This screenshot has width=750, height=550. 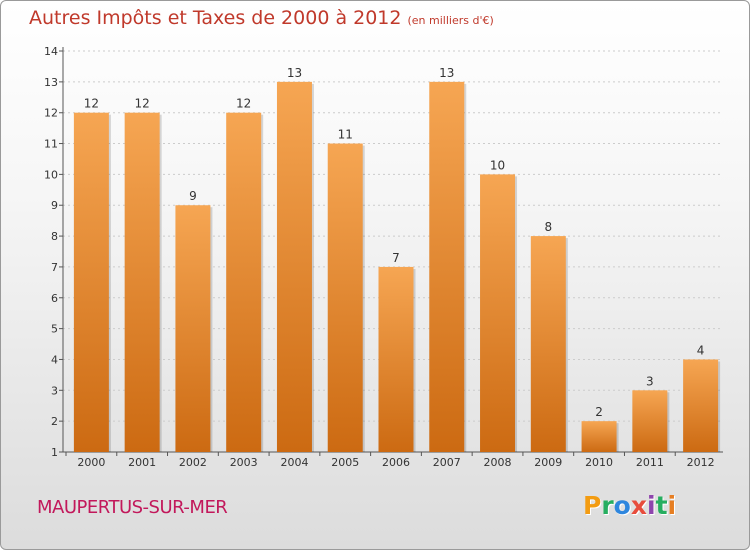 What do you see at coordinates (54, 329) in the screenshot?
I see `y-tick-label: 5` at bounding box center [54, 329].